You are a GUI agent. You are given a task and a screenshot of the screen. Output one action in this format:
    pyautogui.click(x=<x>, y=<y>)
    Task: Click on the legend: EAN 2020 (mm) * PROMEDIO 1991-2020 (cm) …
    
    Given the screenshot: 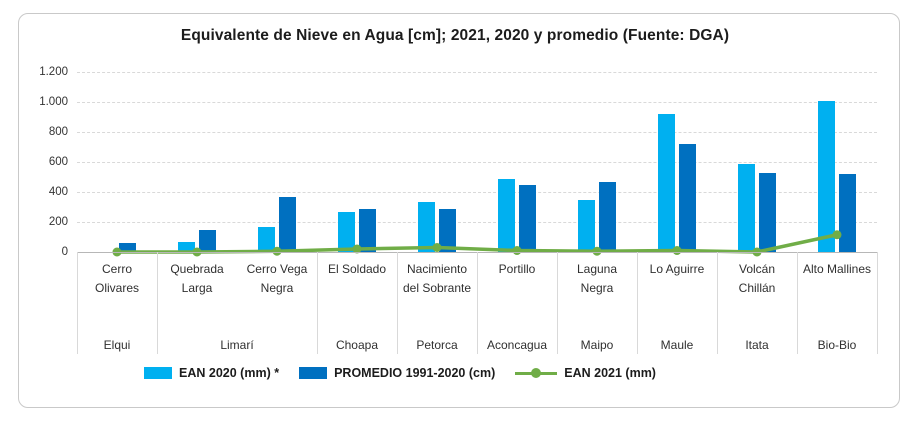 What is the action you would take?
    pyautogui.click(x=427, y=373)
    